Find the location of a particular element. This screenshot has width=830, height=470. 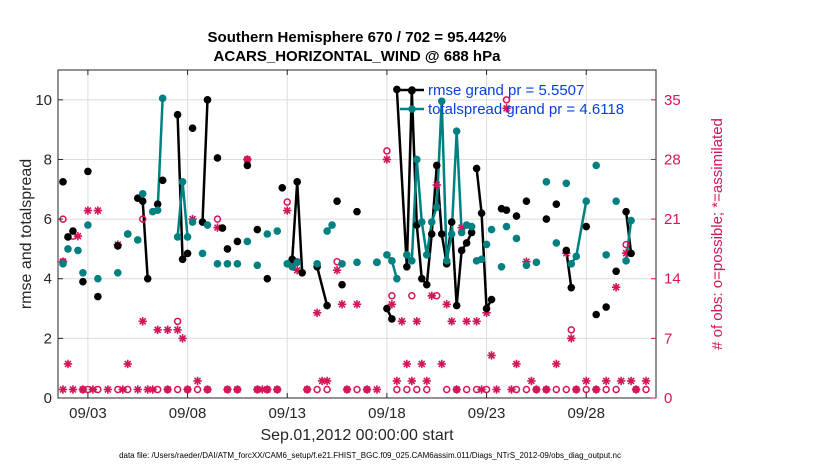

y-tick-label: 0 is located at coordinates (48, 398).